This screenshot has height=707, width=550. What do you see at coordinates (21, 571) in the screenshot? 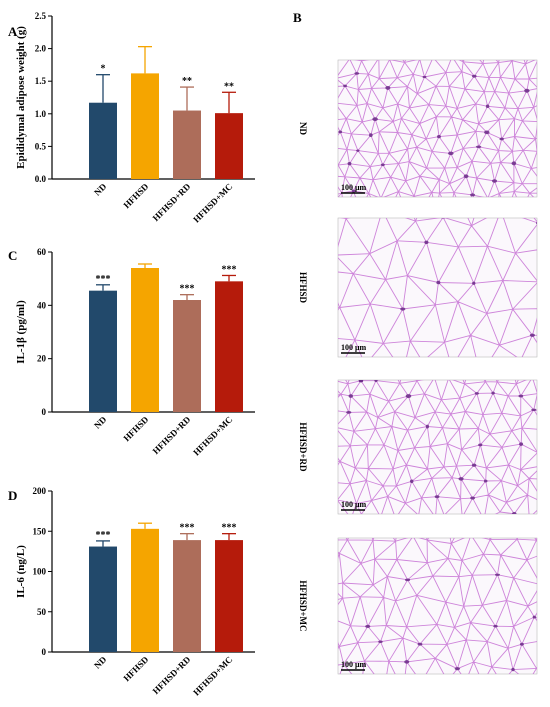
I see `y-axis-label: IL-6 (ng/L)` at bounding box center [21, 571].